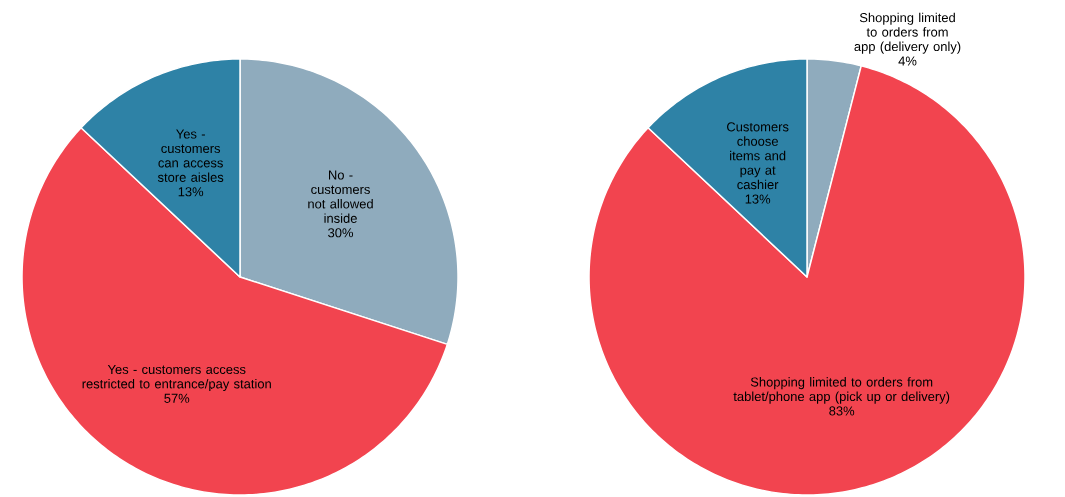 This screenshot has height=497, width=1065. What do you see at coordinates (841, 390) in the screenshot?
I see `slice-label: Shopping limited to orders from tablet/phone app (pick up or delivery)` at bounding box center [841, 390].